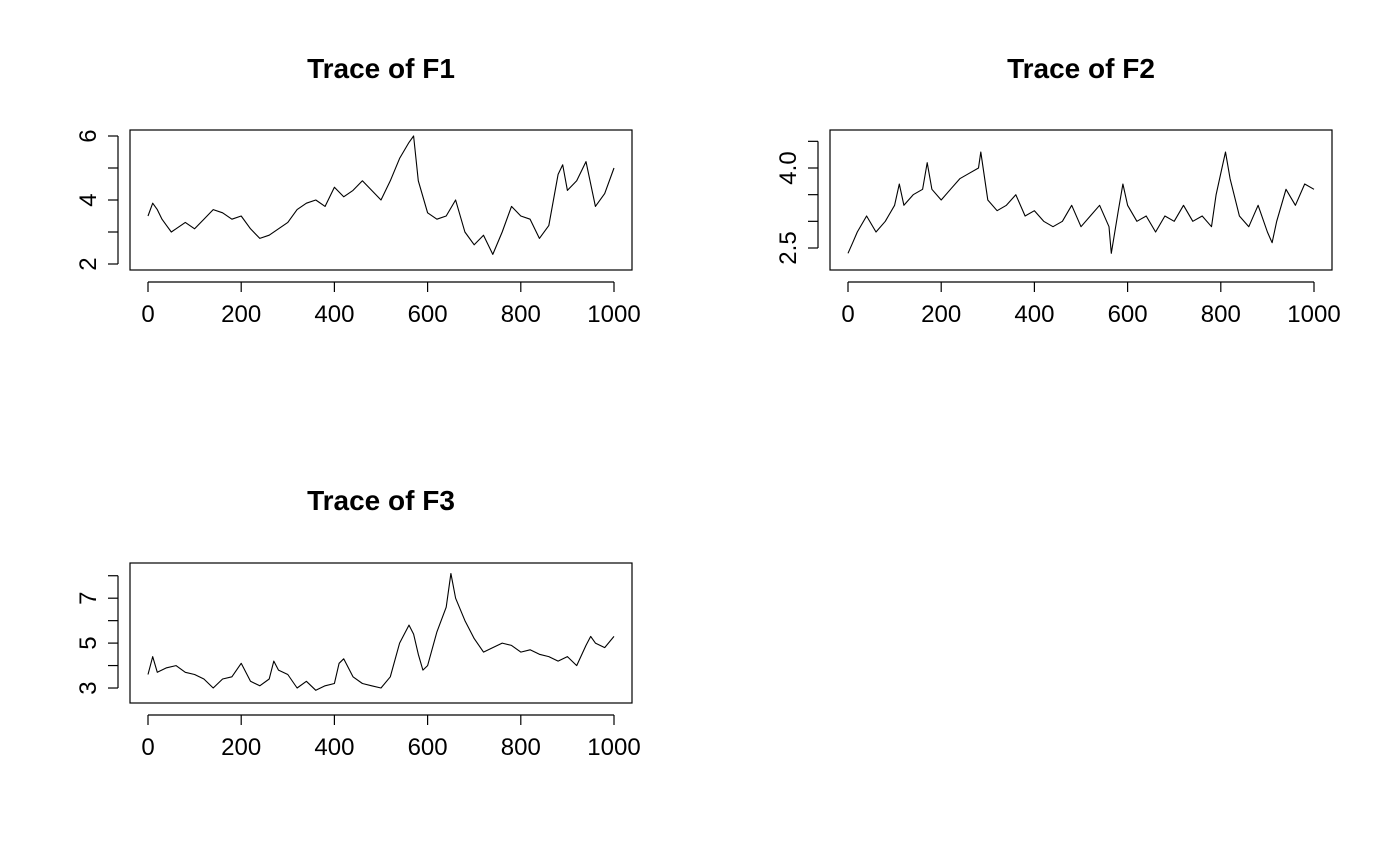  I want to click on y-tick-label: 2, so click(88, 263).